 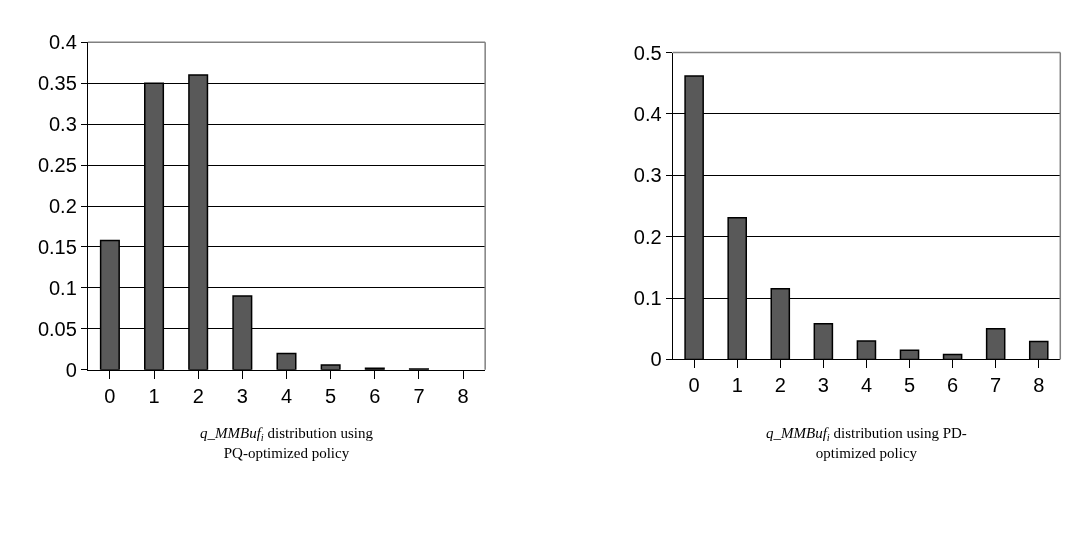 What do you see at coordinates (287, 443) in the screenshot?
I see `text: q_MMBuf$_{i}$ distribution using PQ-optimized policy` at bounding box center [287, 443].